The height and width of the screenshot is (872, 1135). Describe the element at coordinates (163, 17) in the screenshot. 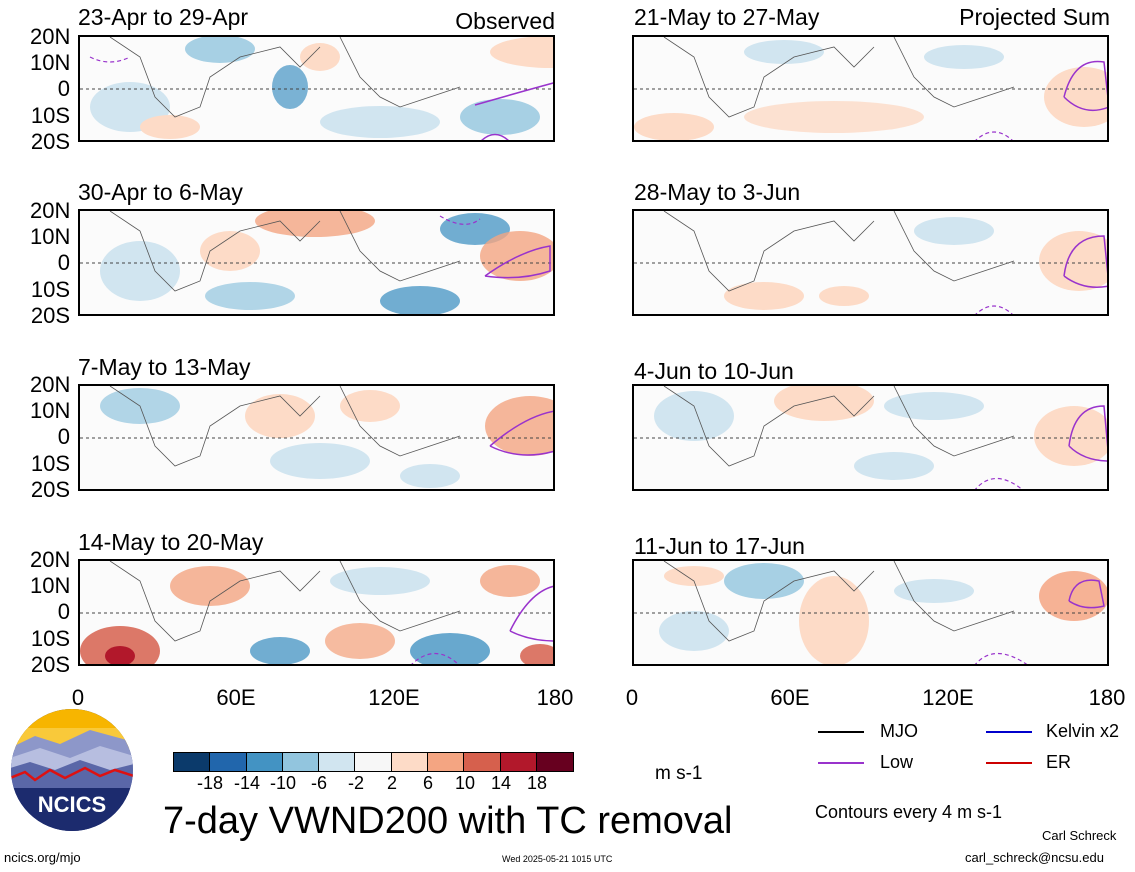

I see `panel-1-title: 23-Apr to 29-Apr` at that location.